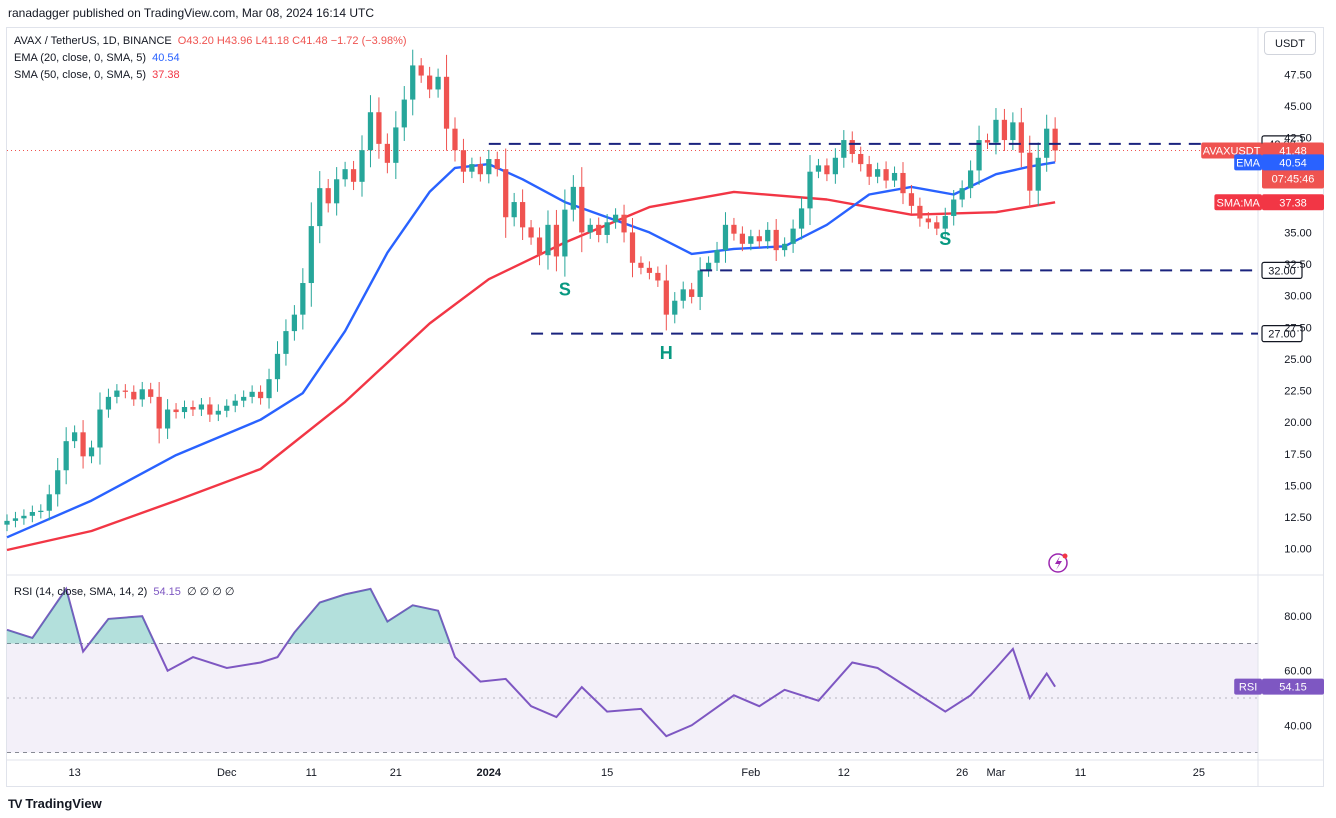 The width and height of the screenshot is (1336, 818). What do you see at coordinates (1298, 297) in the screenshot?
I see `price-tick-label: 30.00` at bounding box center [1298, 297].